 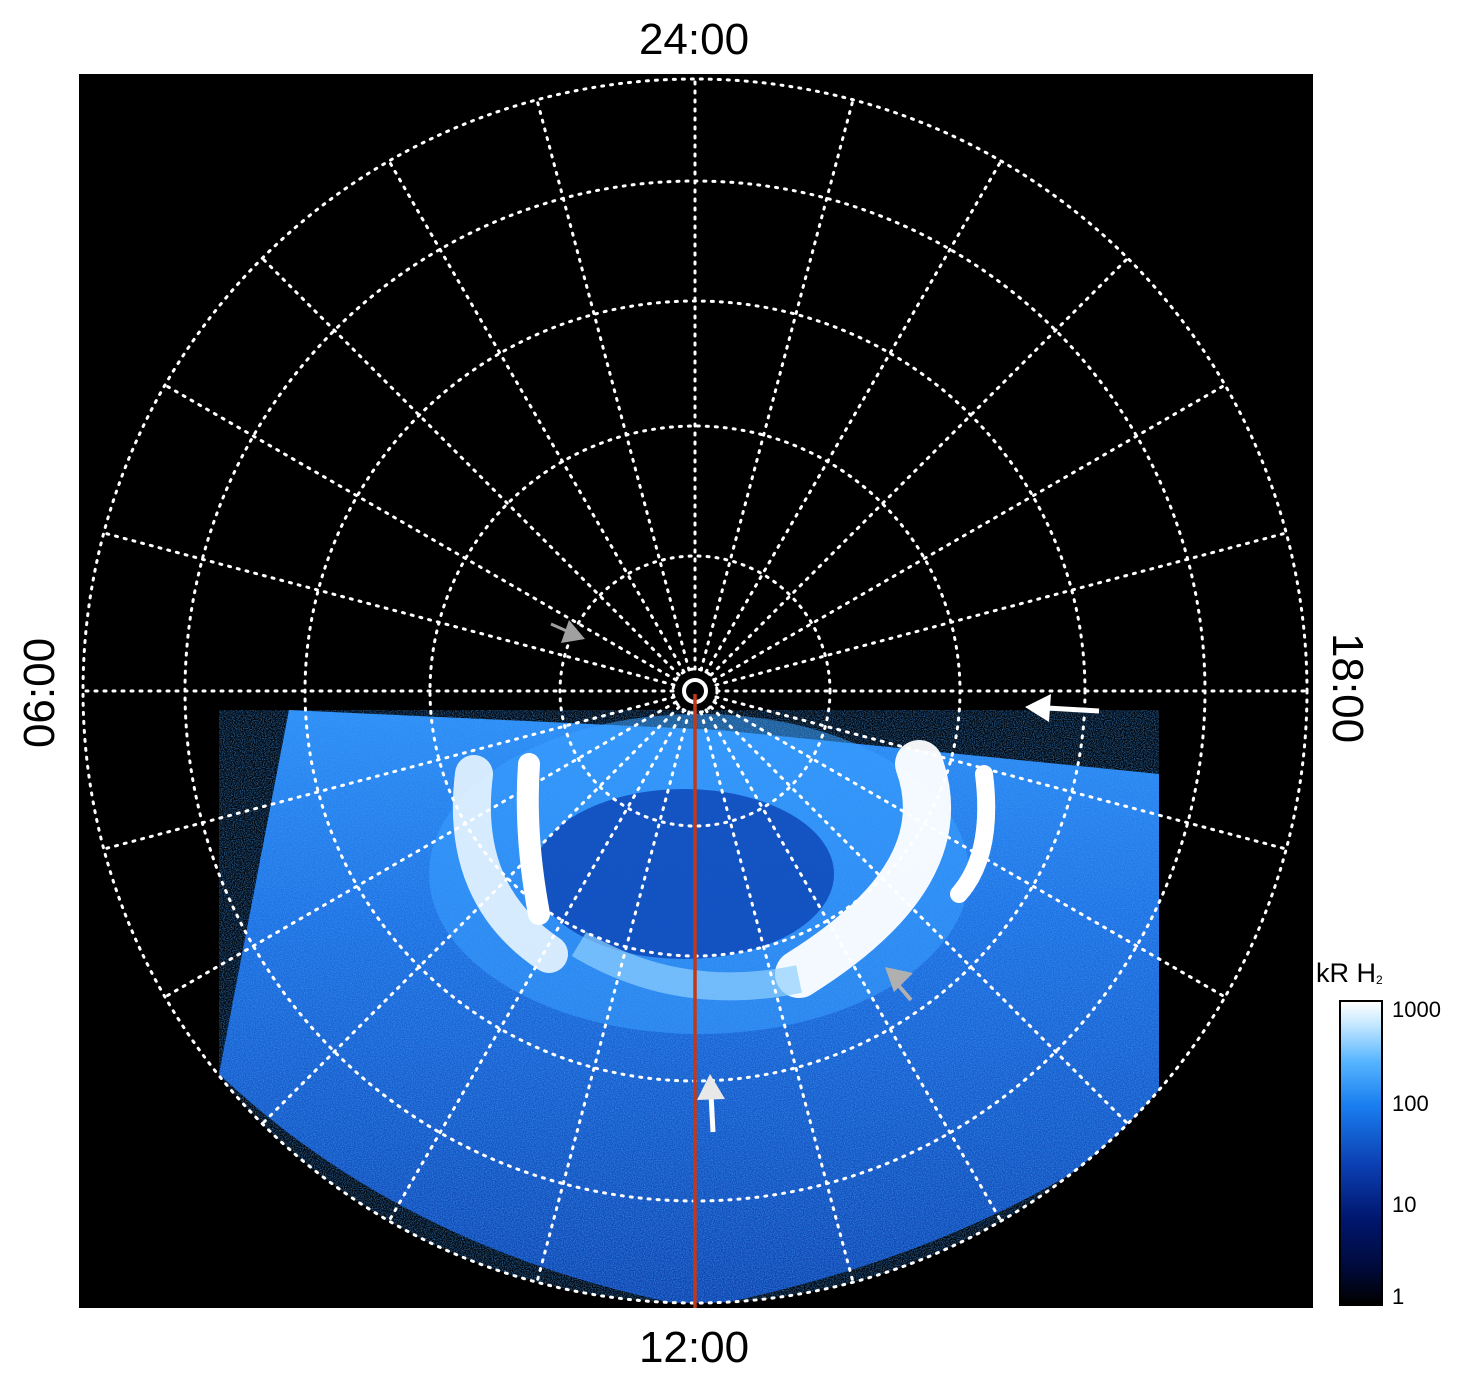 I want to click on colorbar, so click(x=1361, y=1153).